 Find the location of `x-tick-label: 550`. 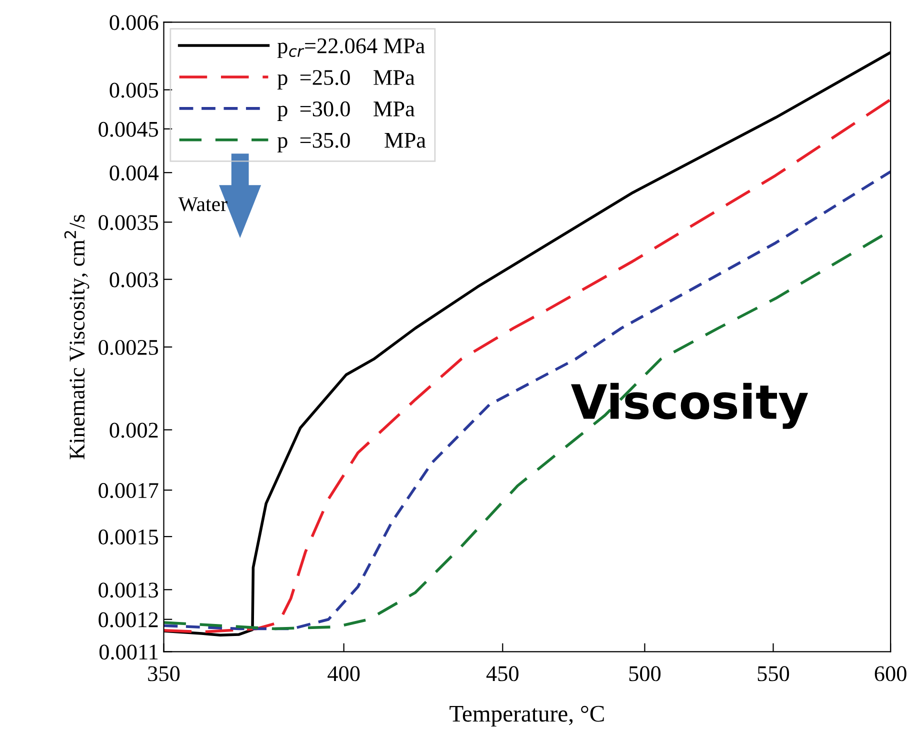

x-tick-label: 550 is located at coordinates (774, 674).